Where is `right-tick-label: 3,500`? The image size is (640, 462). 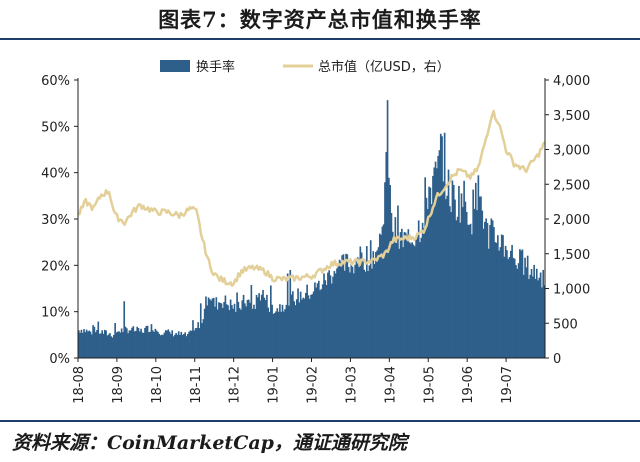 right-tick-label: 3,500 is located at coordinates (571, 116).